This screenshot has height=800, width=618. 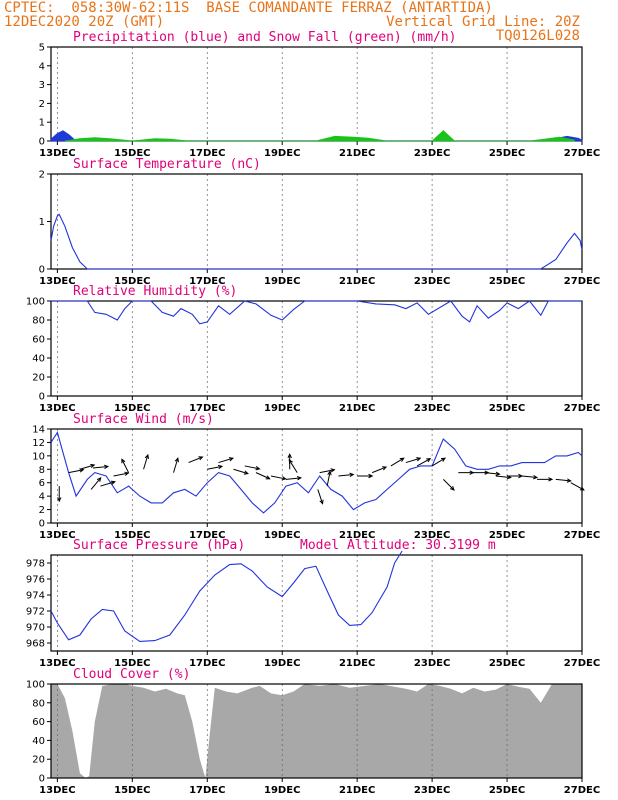 I want to click on y-tick-label: 5, so click(x=42, y=48).